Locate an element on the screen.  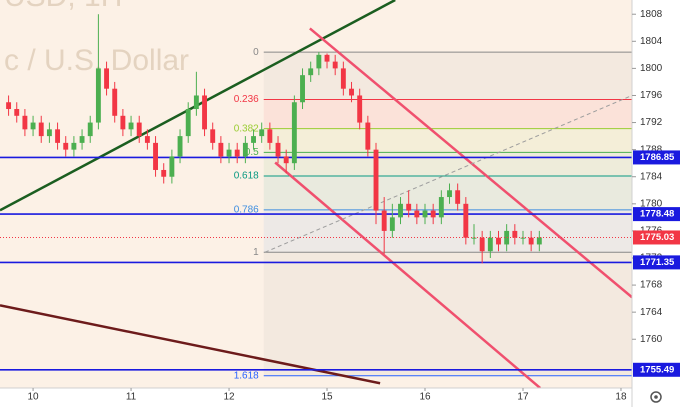
last-price-tag-bg is located at coordinates (656, 237).